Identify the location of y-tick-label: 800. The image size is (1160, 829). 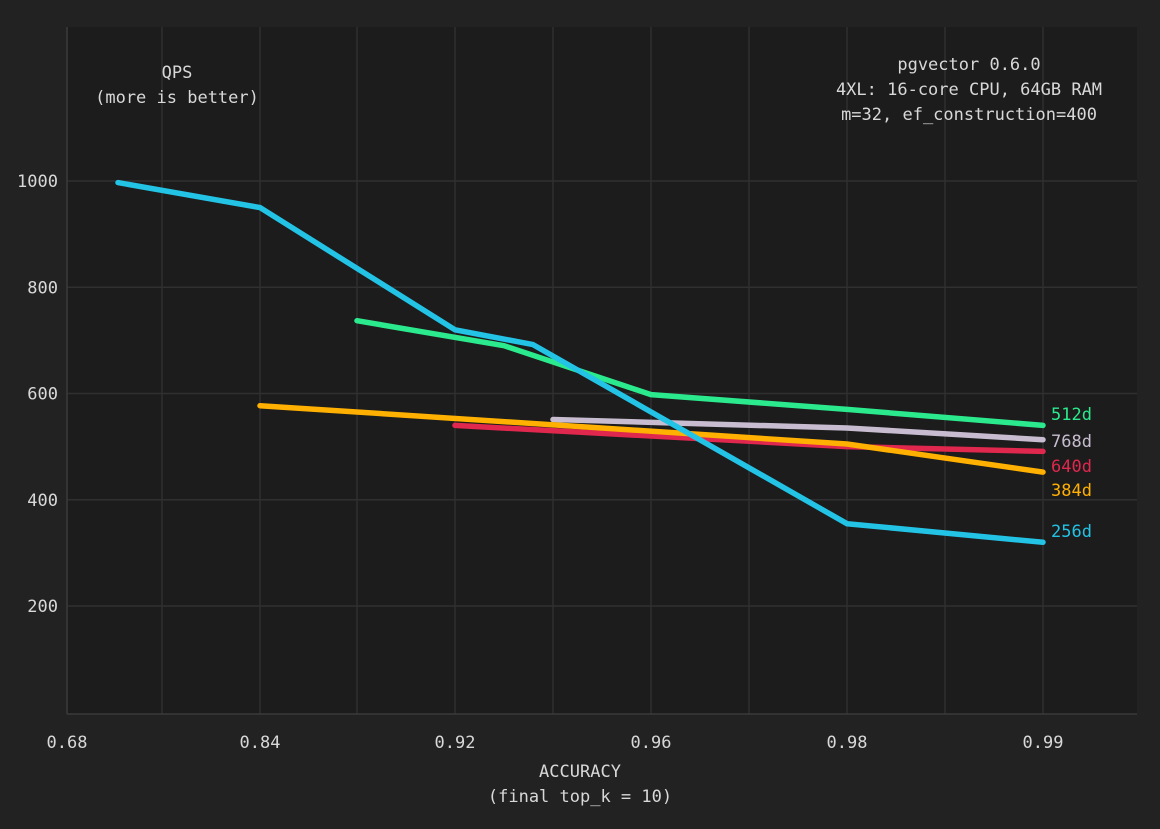
(42, 288).